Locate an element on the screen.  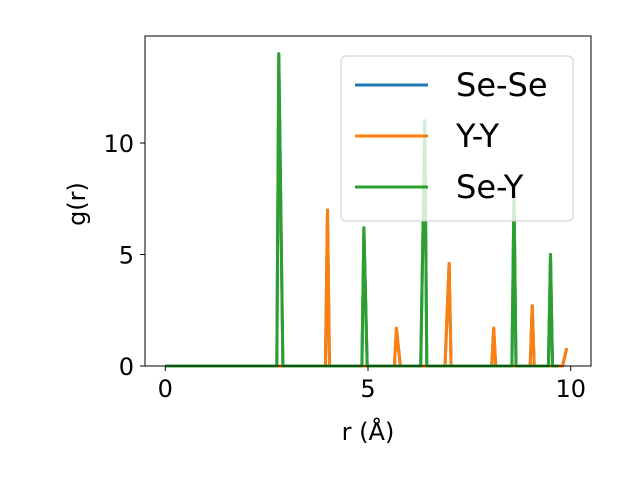
x-axis-label: r (Å) is located at coordinates (368, 431).